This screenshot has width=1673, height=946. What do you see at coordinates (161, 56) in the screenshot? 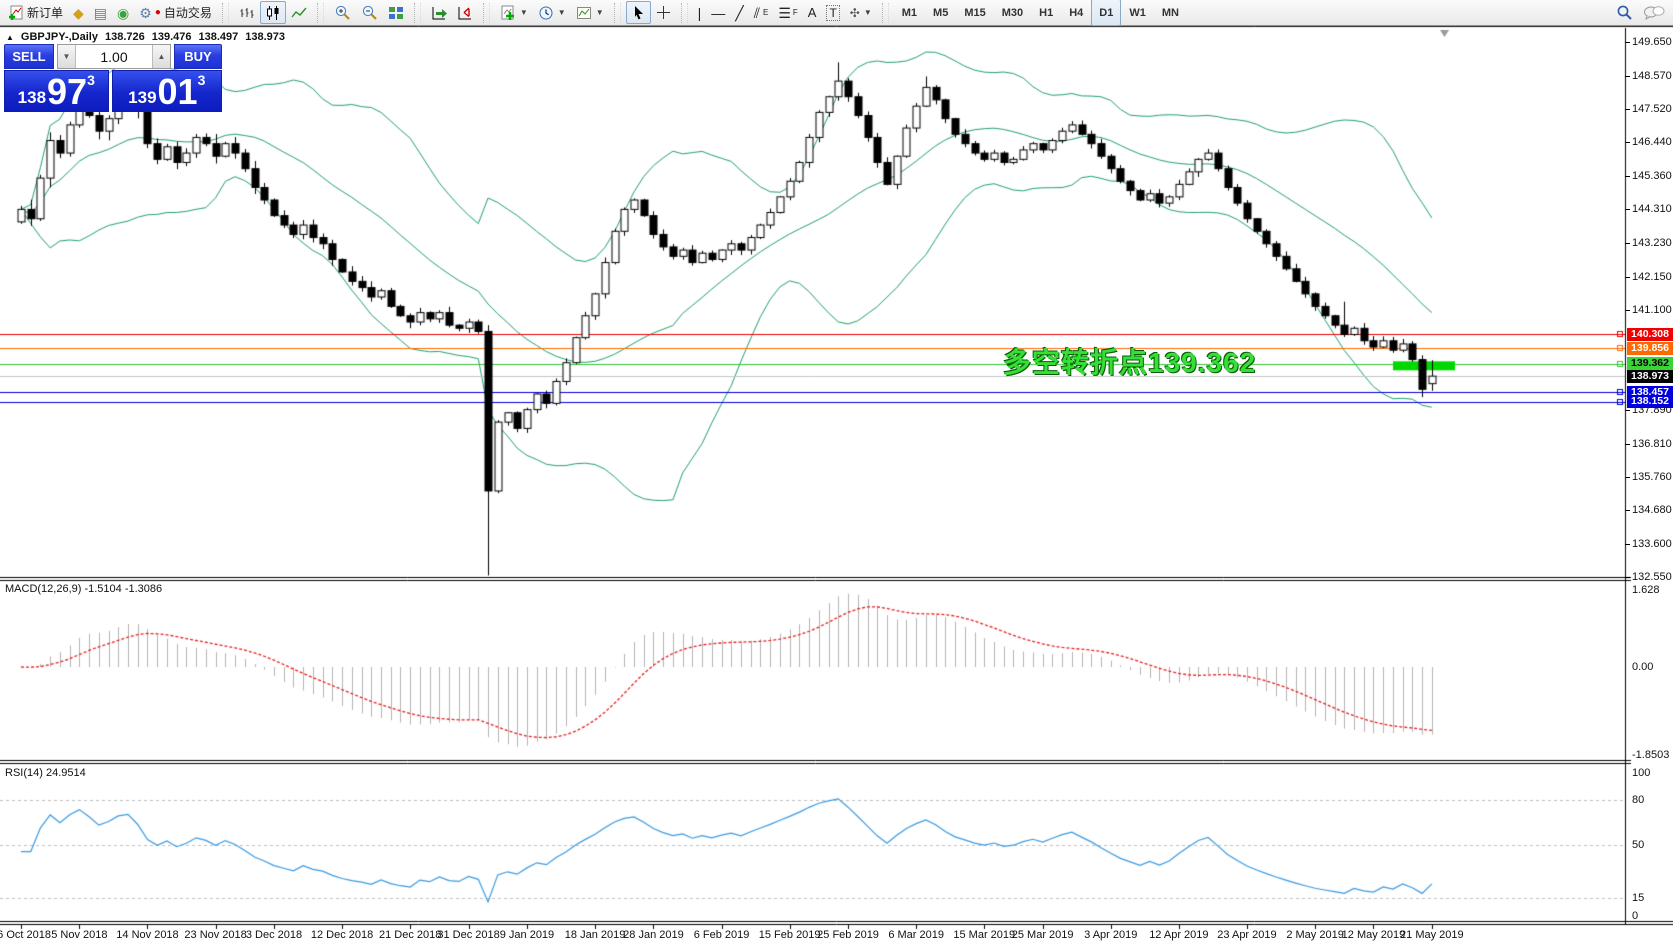
I see `volume-increase-button: ▲` at bounding box center [161, 56].